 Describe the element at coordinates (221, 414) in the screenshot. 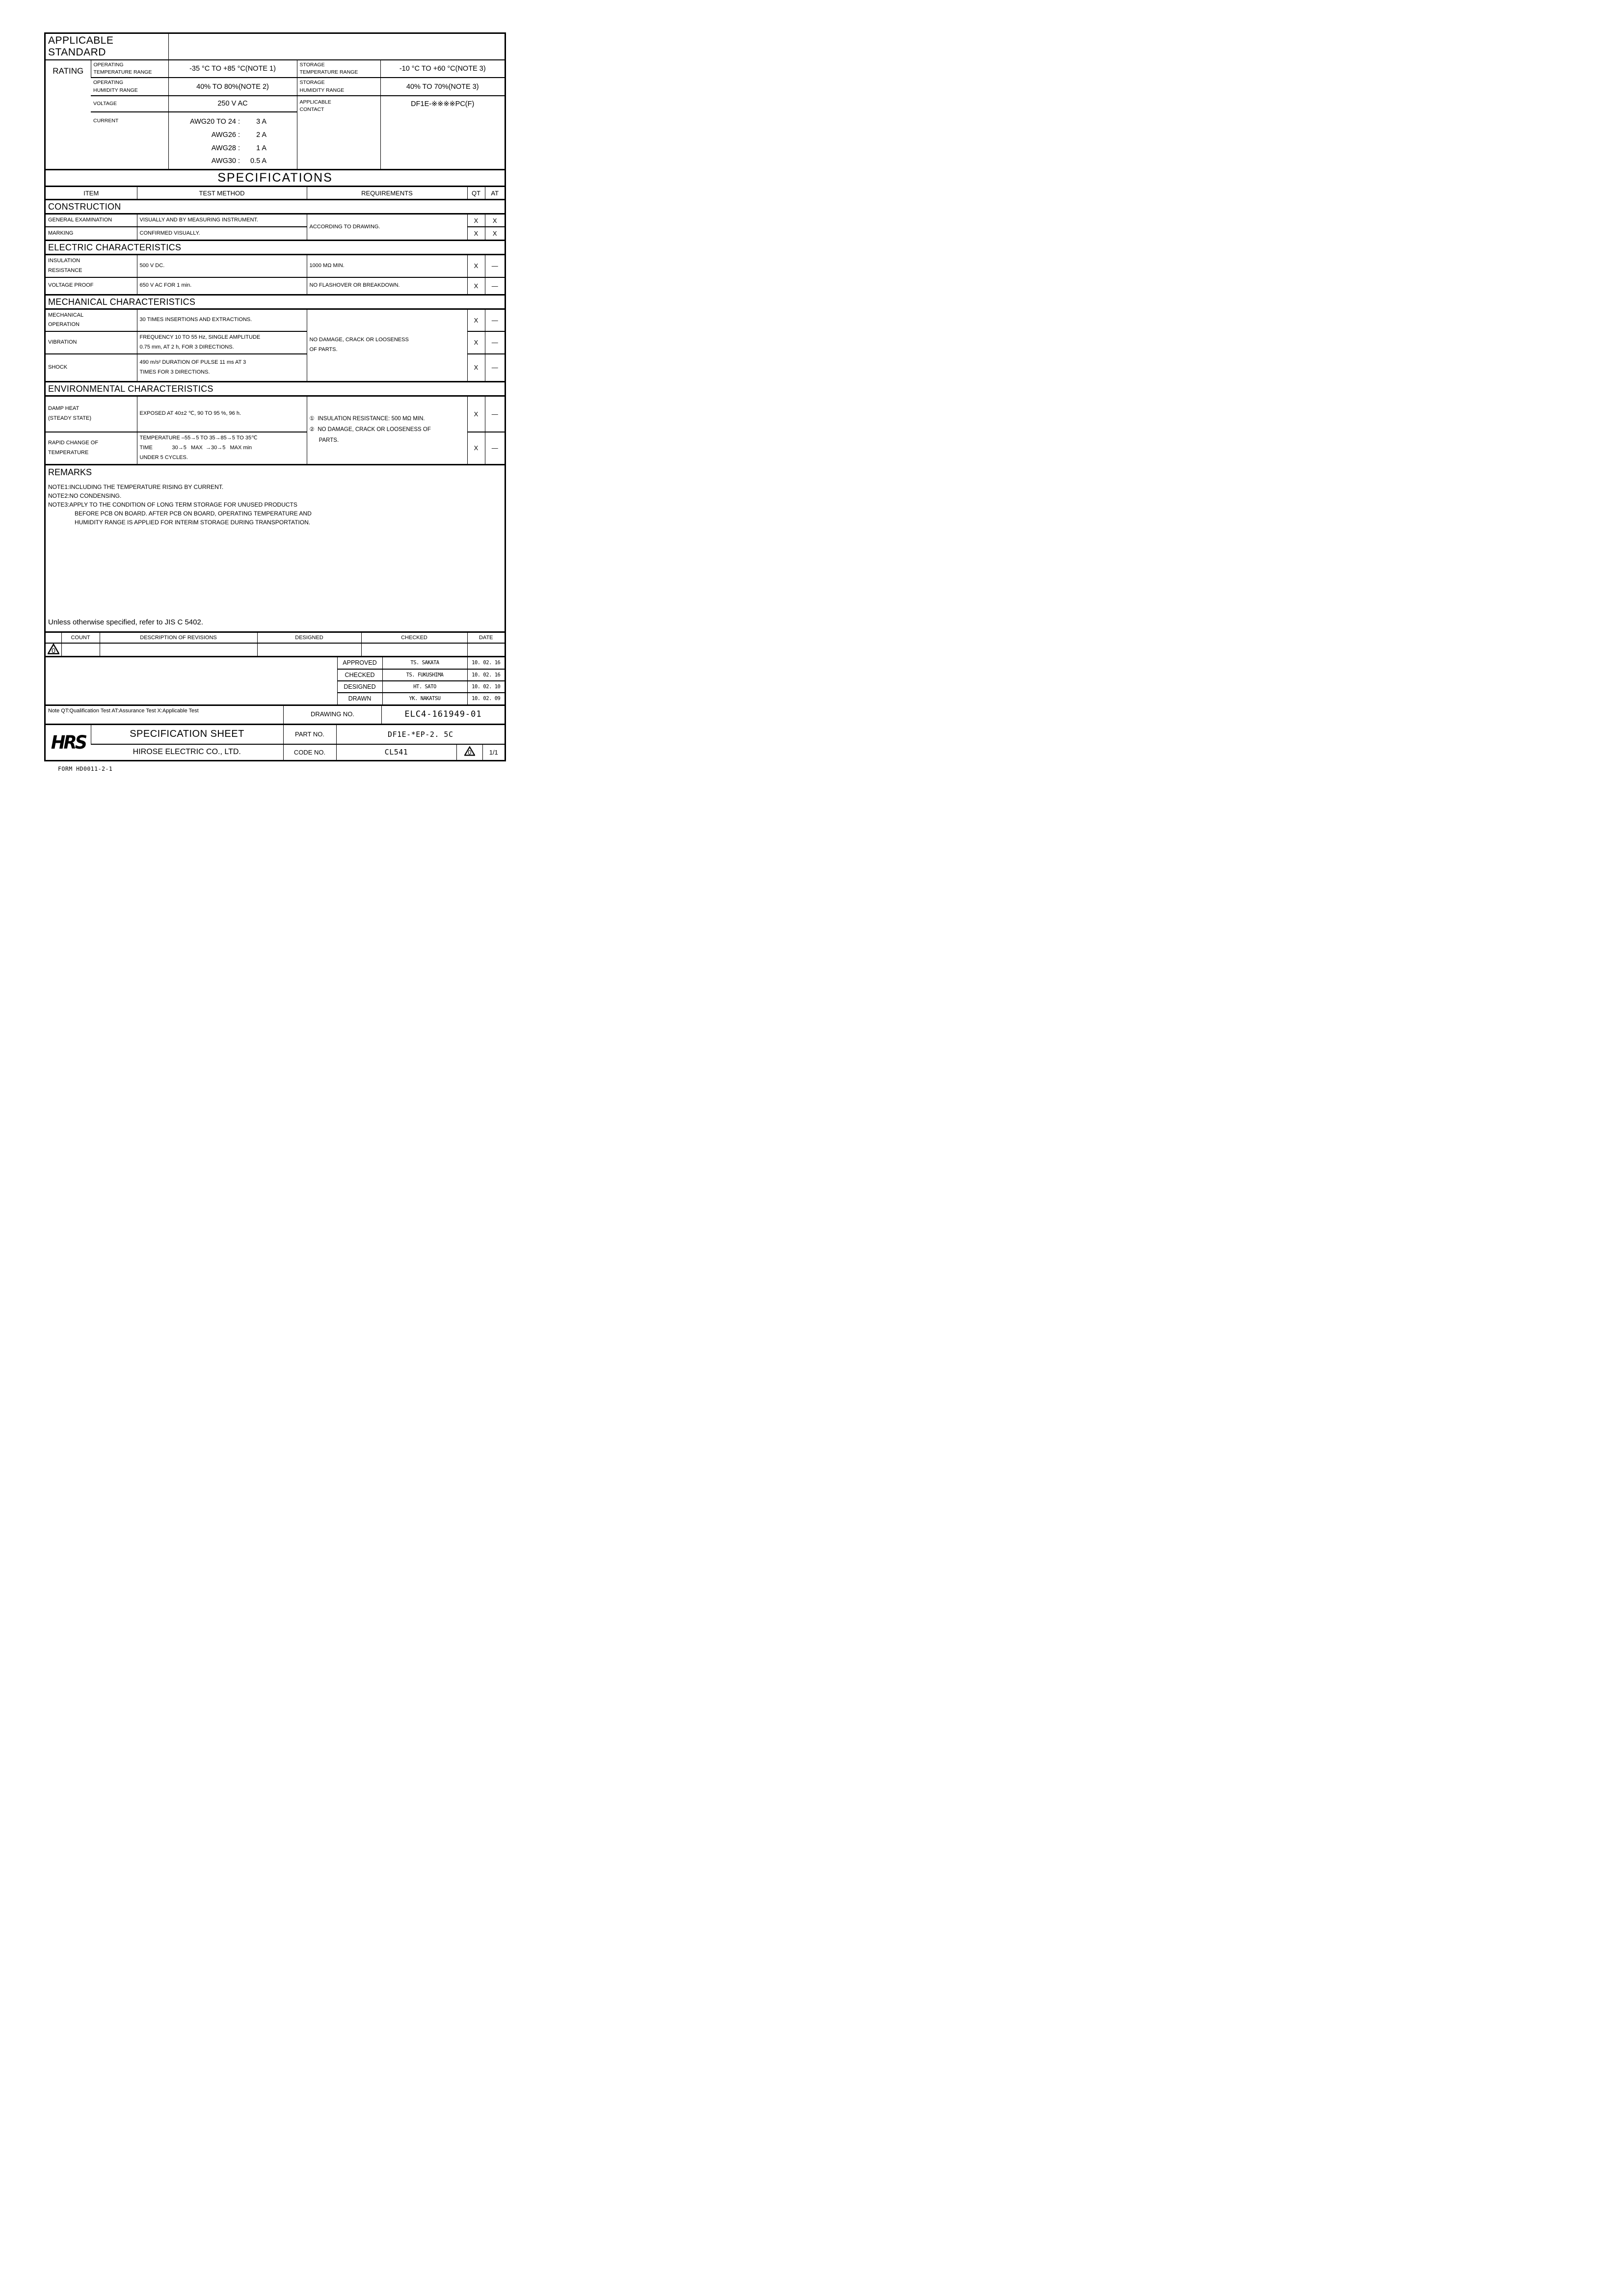

I see `method-damp-heat: EXPOSED AT 40±2 ℃, 90 TO 95 %, 96 h.` at that location.